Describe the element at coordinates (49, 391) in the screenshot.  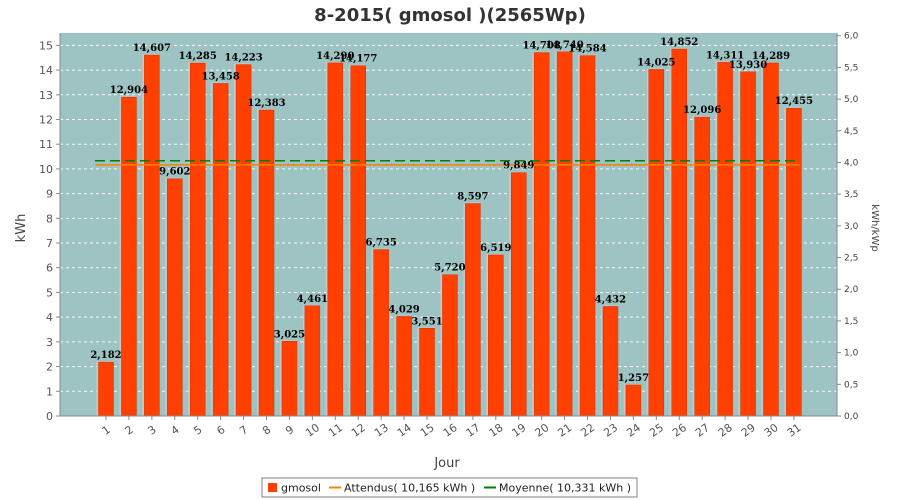
I see `y-tick-label: 1` at that location.